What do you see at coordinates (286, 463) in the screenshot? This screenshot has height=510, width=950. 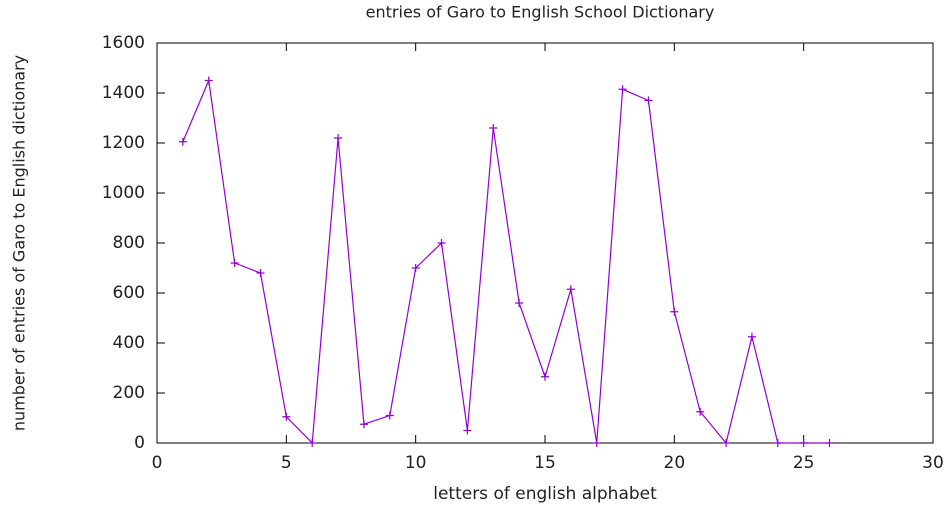 I see `x-tick-label: 5` at bounding box center [286, 463].